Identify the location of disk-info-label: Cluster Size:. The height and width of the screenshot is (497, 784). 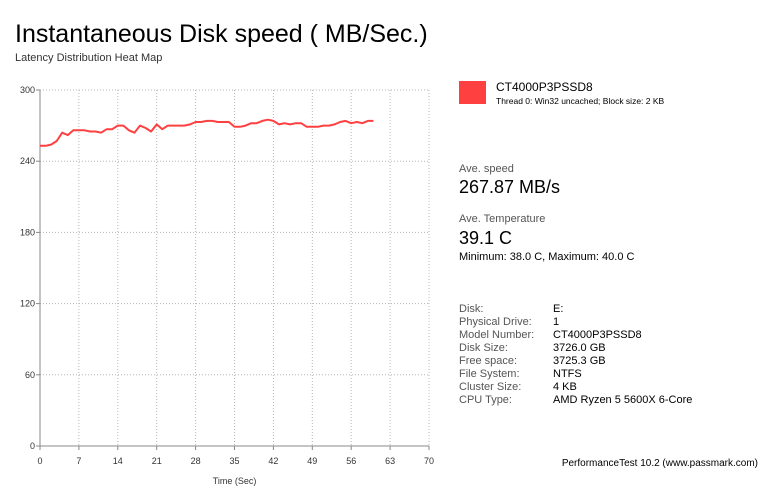
(490, 387).